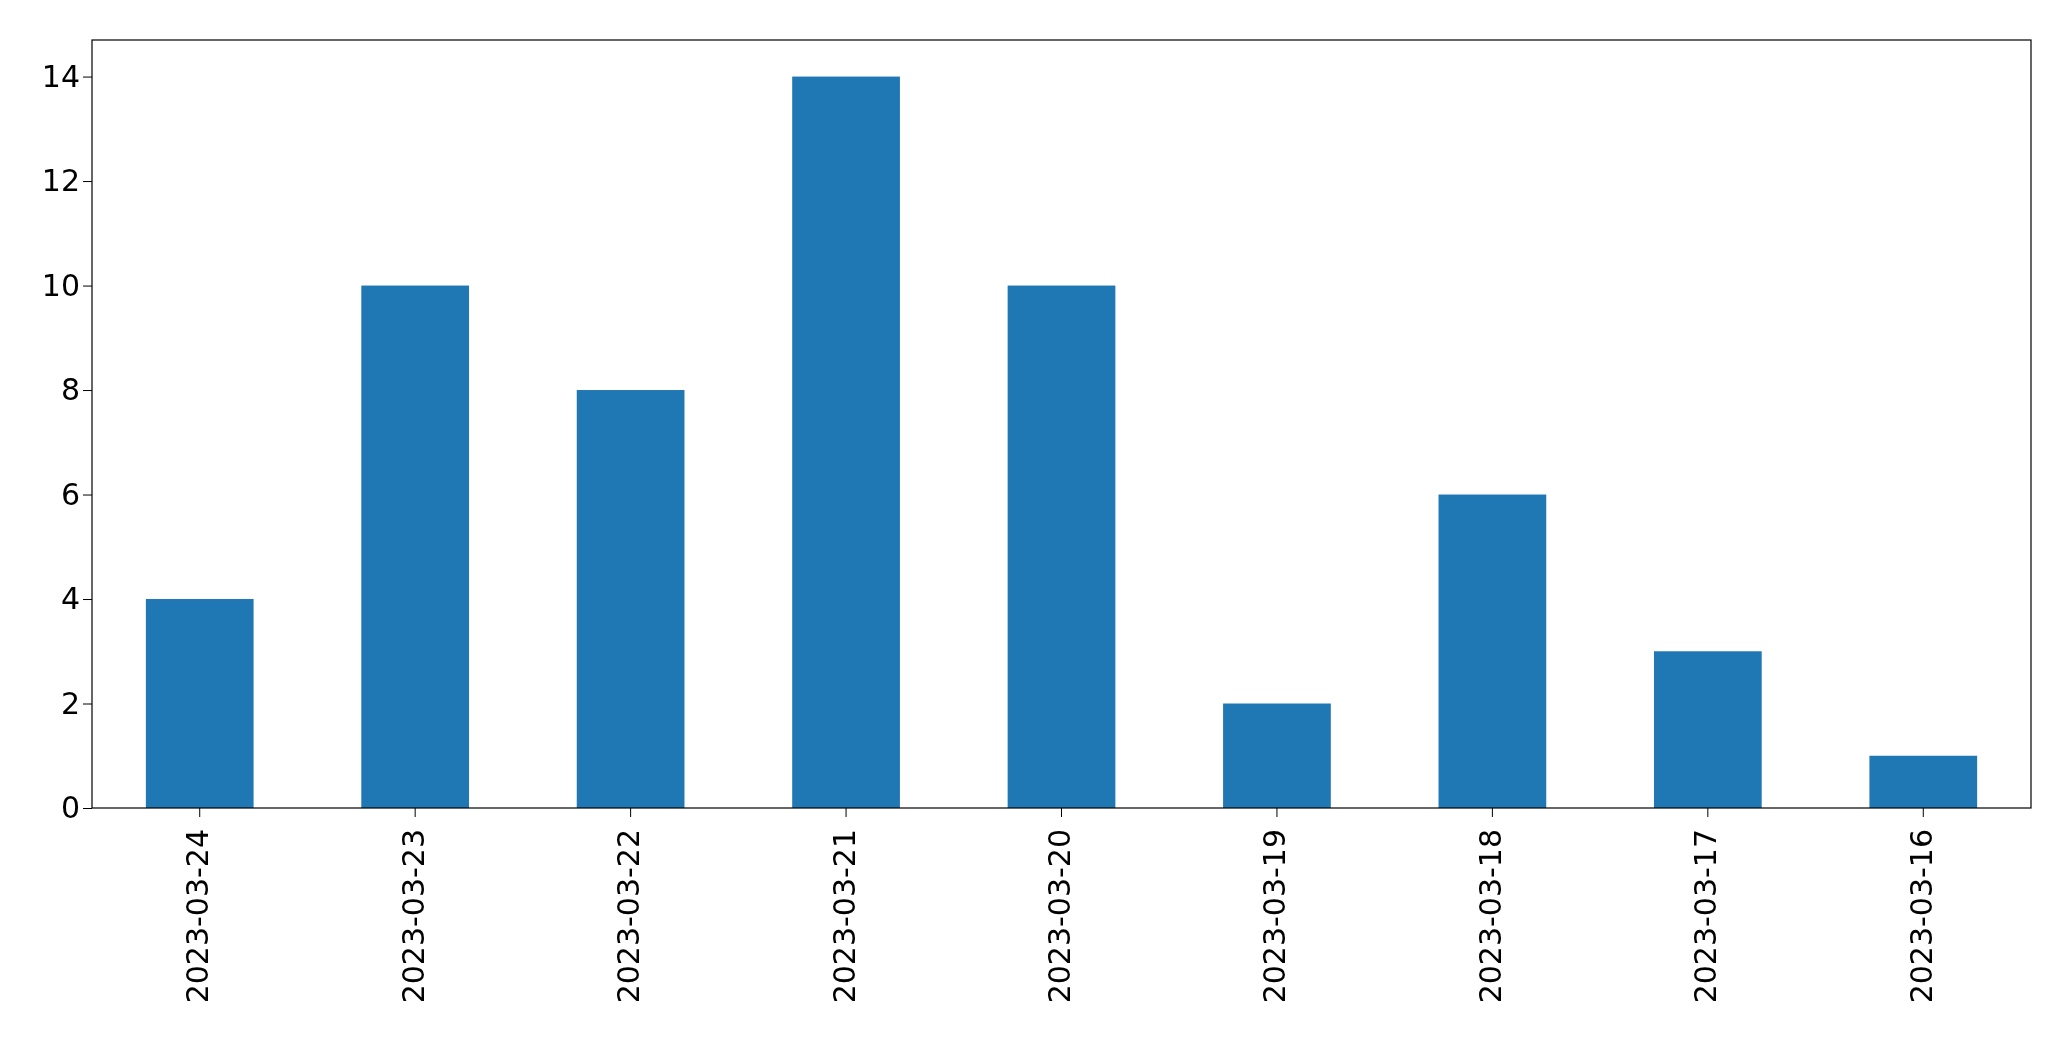 The image size is (2071, 1061). Describe the element at coordinates (60, 285) in the screenshot. I see `y-tick-label: 10` at that location.